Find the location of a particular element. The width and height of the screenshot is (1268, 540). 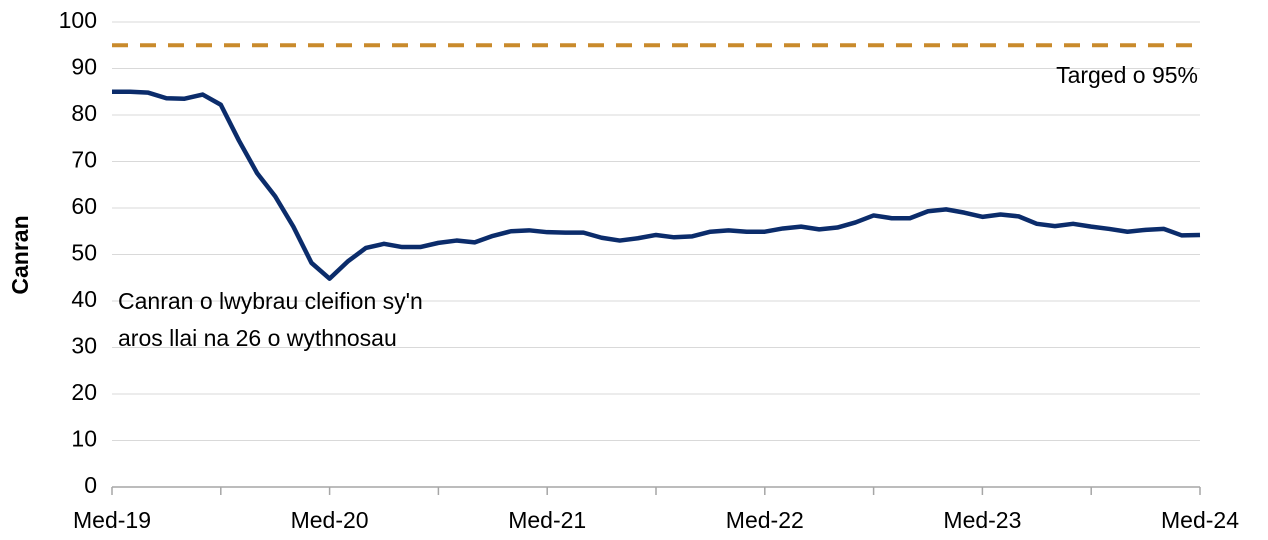

y-tick-label: 10 is located at coordinates (84, 439).